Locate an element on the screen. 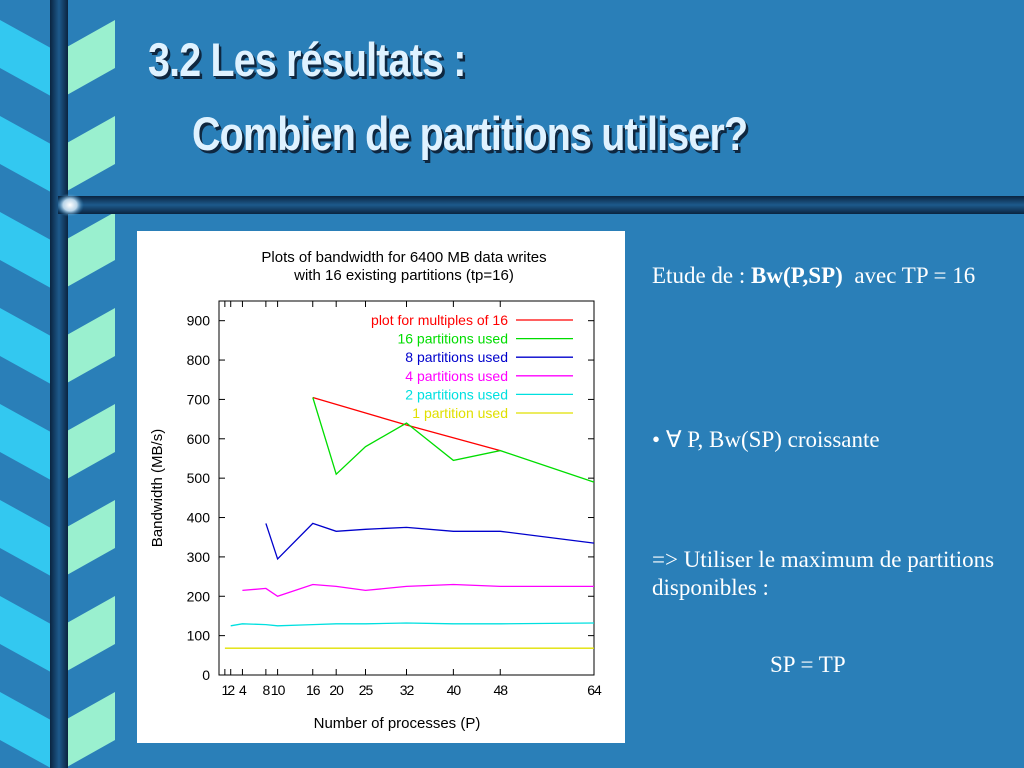 The image size is (1024, 768). series-lines is located at coordinates (409, 522).